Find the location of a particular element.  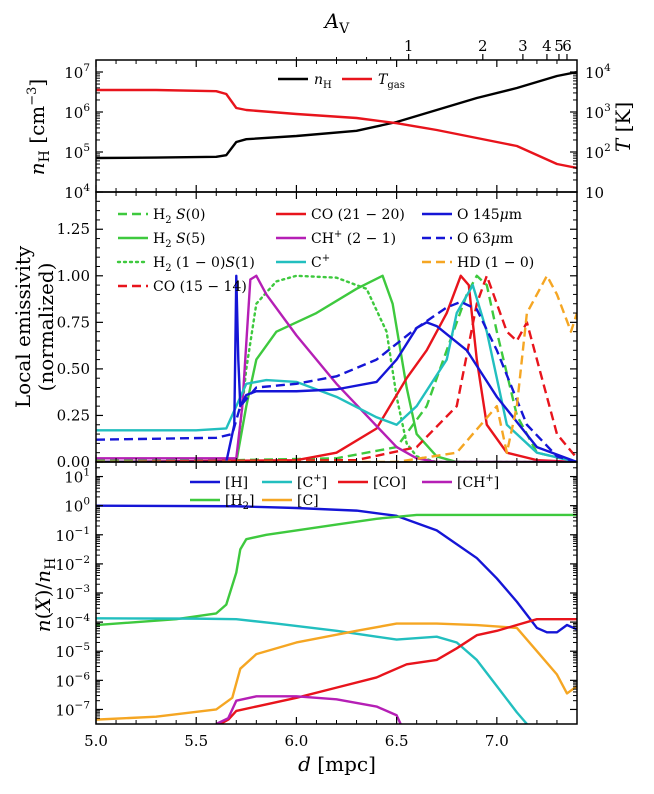

x-tick-label: 6.5 is located at coordinates (397, 741).